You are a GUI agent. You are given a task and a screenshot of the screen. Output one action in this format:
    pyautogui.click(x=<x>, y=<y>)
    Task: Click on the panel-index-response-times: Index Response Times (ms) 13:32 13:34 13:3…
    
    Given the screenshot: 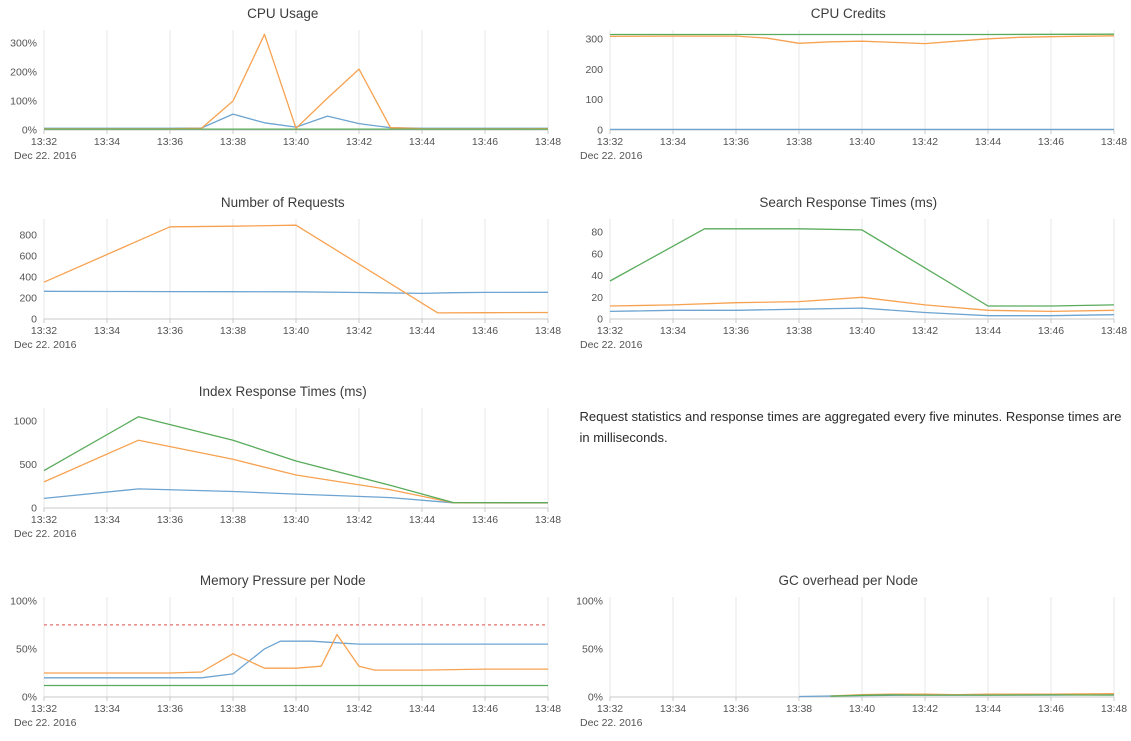 What is the action you would take?
    pyautogui.click(x=283, y=467)
    